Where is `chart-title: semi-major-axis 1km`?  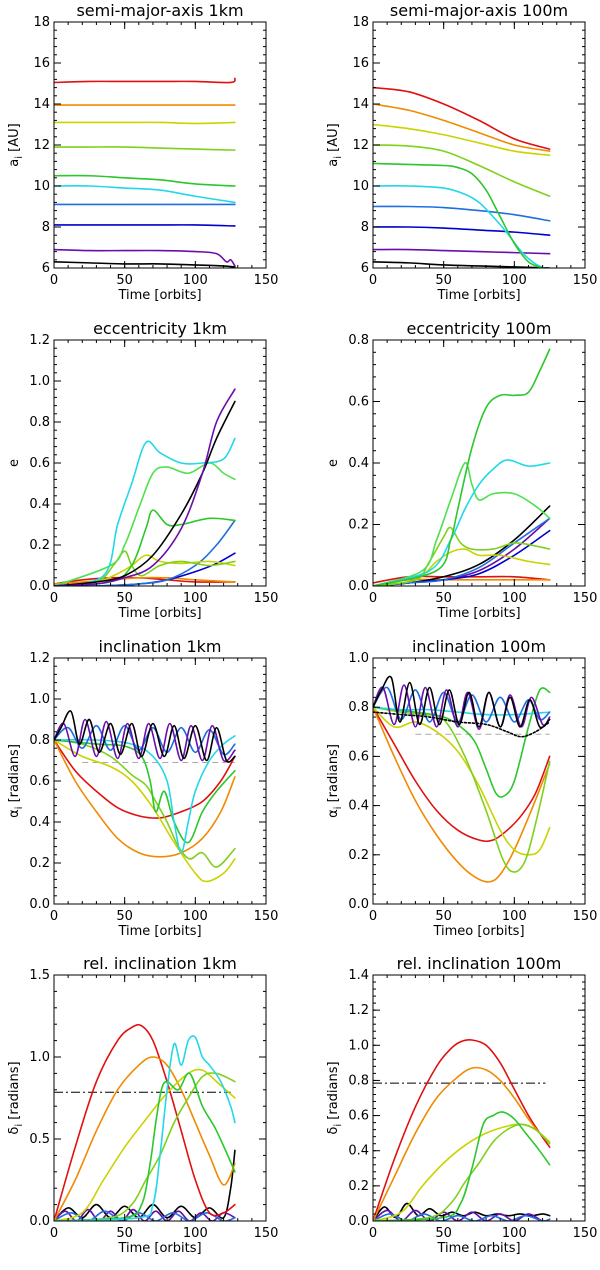 chart-title: semi-major-axis 1km is located at coordinates (159, 10).